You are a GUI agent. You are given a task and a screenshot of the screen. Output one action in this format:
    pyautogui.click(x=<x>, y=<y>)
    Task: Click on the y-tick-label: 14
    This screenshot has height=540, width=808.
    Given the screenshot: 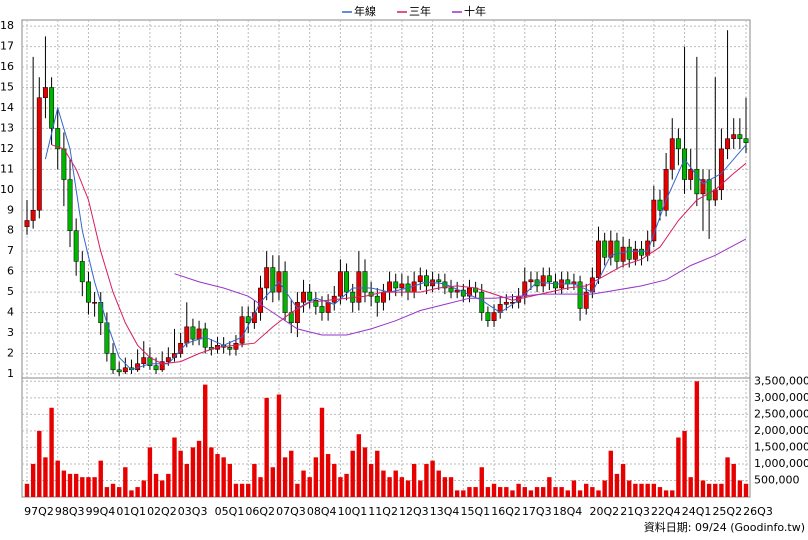 What is the action you would take?
    pyautogui.click(x=7, y=107)
    